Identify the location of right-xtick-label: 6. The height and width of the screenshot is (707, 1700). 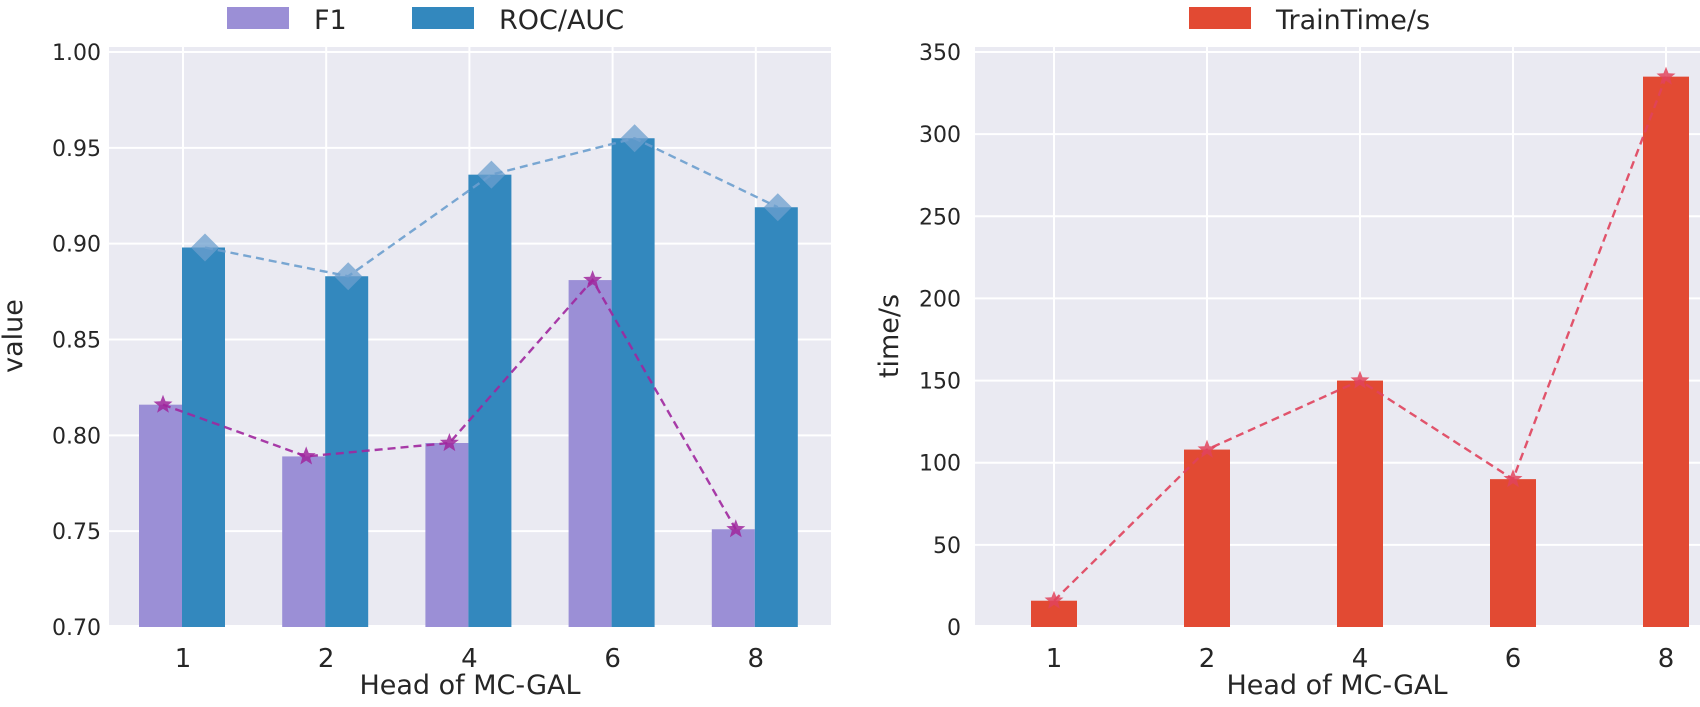
(1513, 659).